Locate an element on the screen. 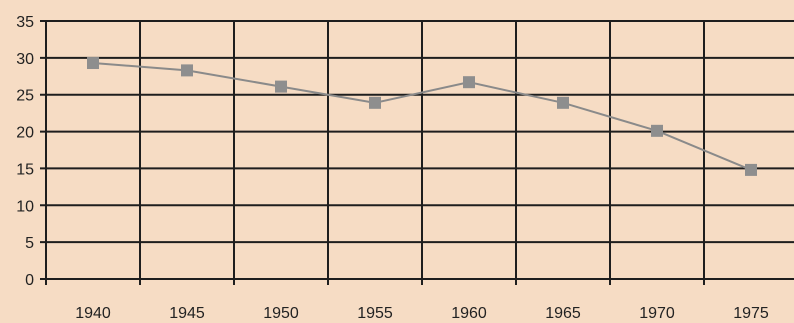 This screenshot has width=794, height=323. x-tick-labels: 1940 1945 1950 1955 1960 1965 1970 1975 is located at coordinates (422, 313).